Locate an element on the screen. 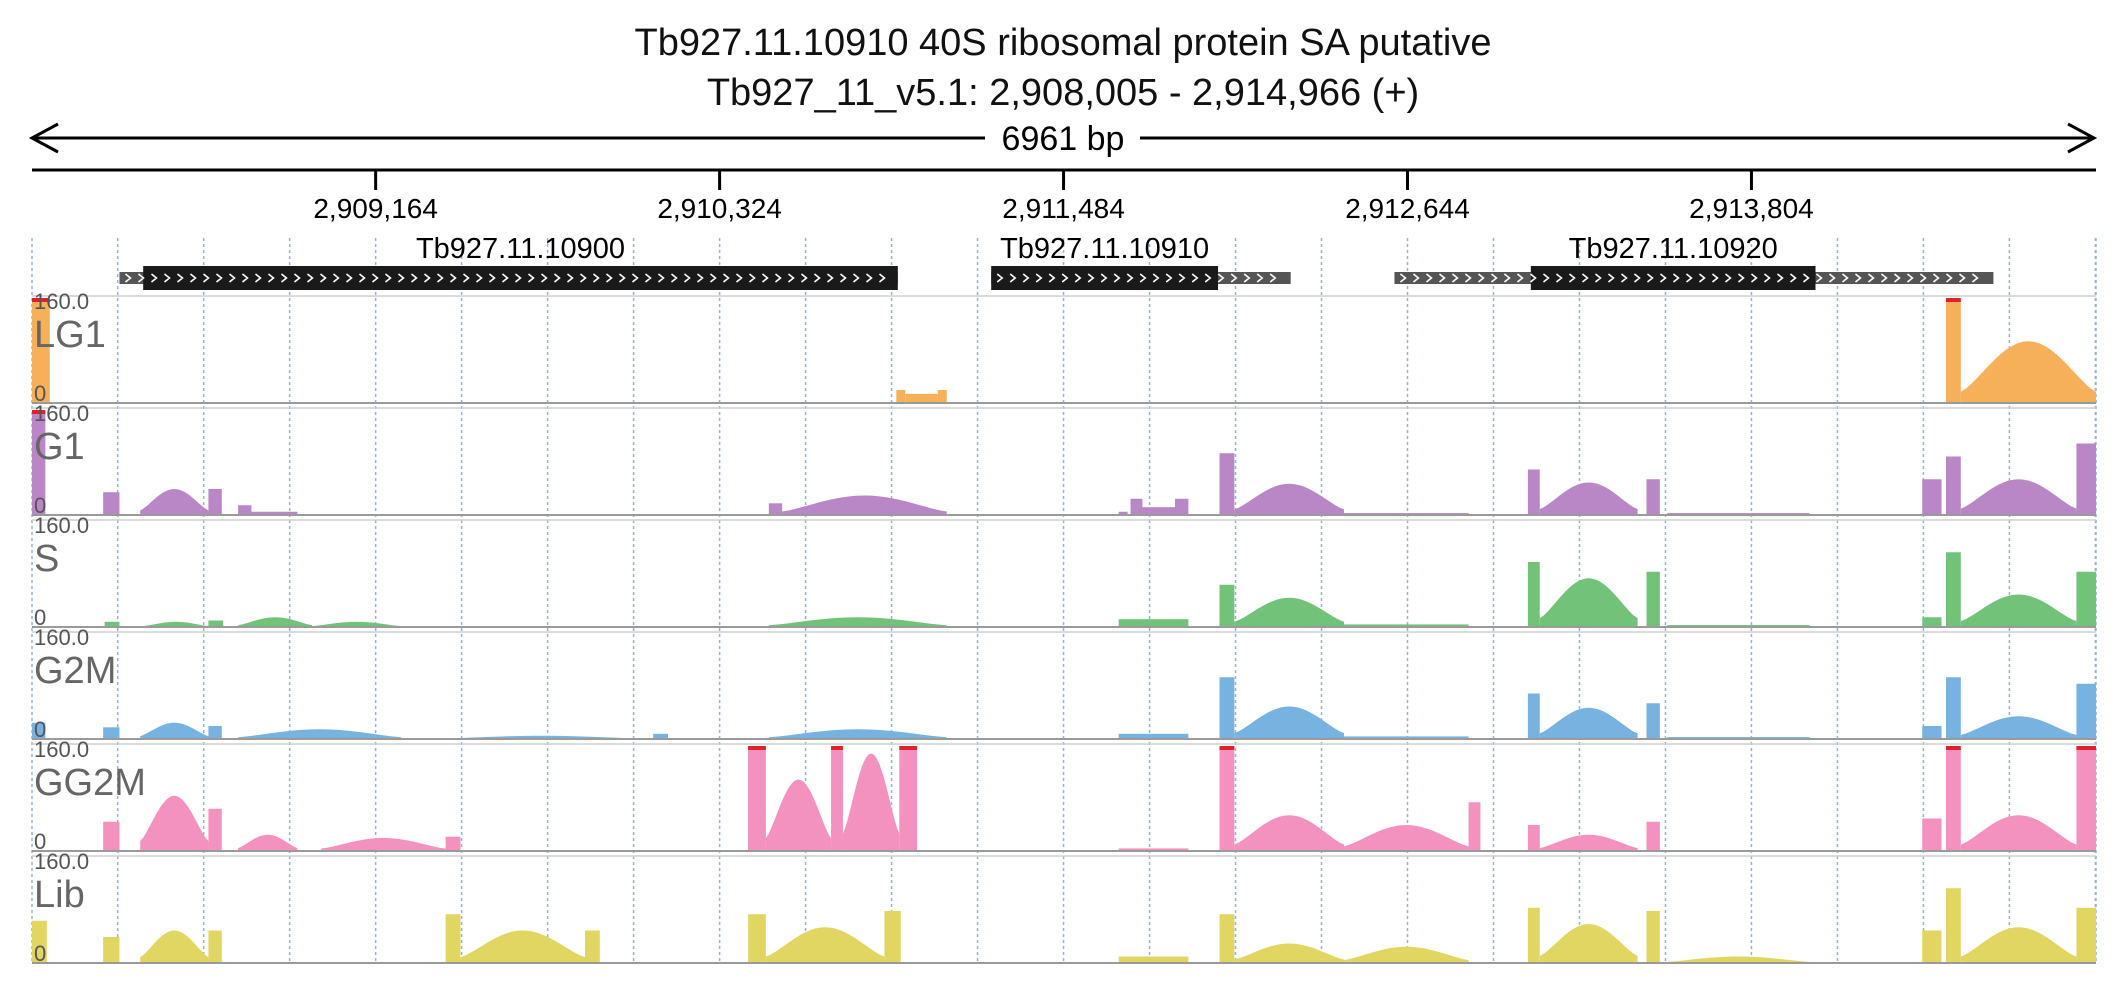 This screenshot has width=2126, height=1000. gene-Tb927.11.10900: Tb927.11.10900 is located at coordinates (508, 261).